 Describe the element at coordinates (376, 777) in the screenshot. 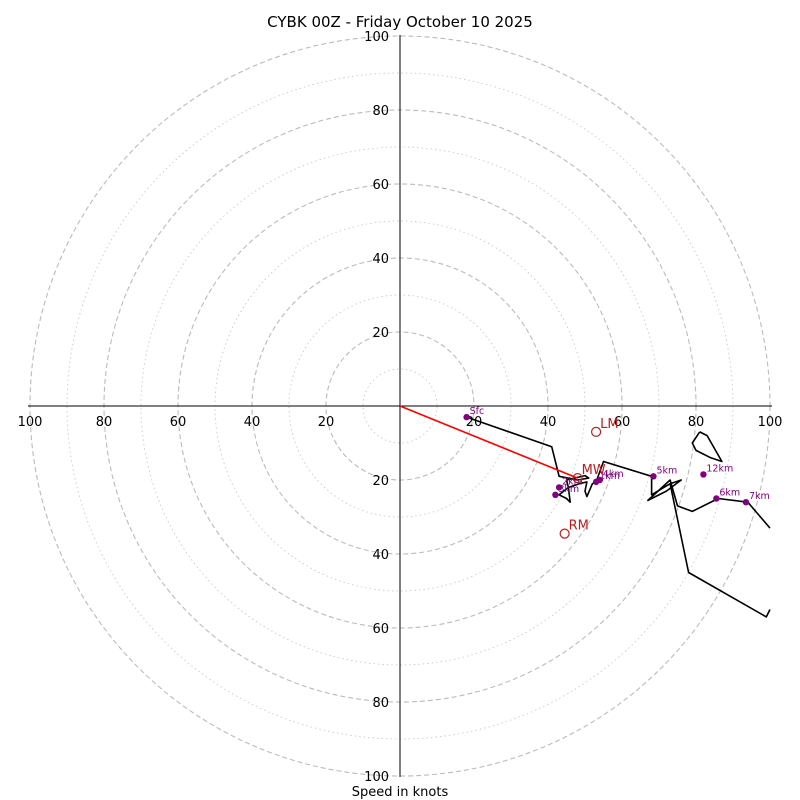

I see `tick-label-bottom: 100` at that location.